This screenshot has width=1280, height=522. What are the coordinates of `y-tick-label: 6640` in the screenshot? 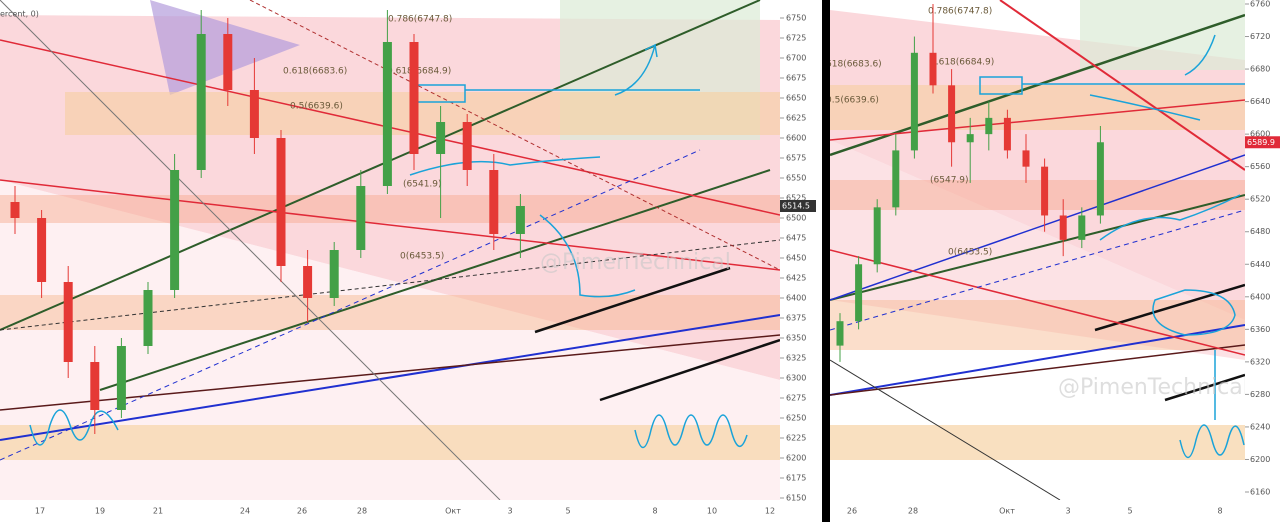 It's located at (1260, 101).